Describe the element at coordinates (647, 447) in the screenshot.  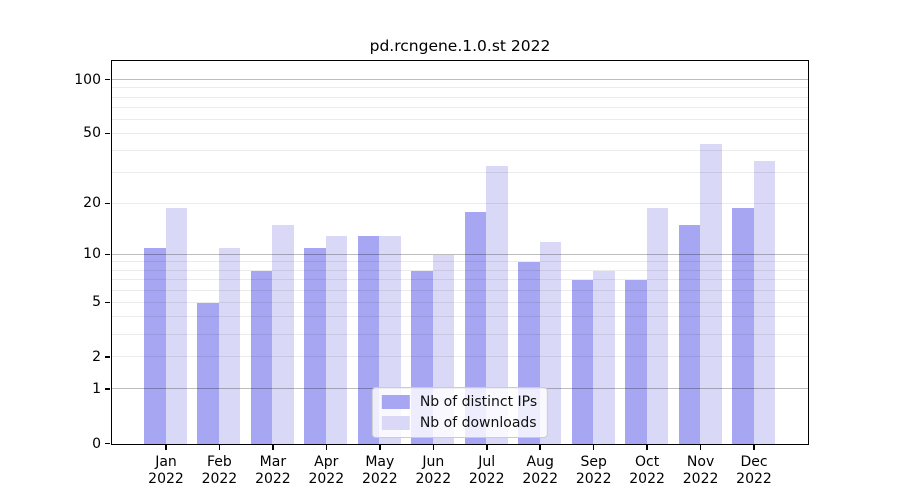
I see `x-tick-mark-oct` at that location.